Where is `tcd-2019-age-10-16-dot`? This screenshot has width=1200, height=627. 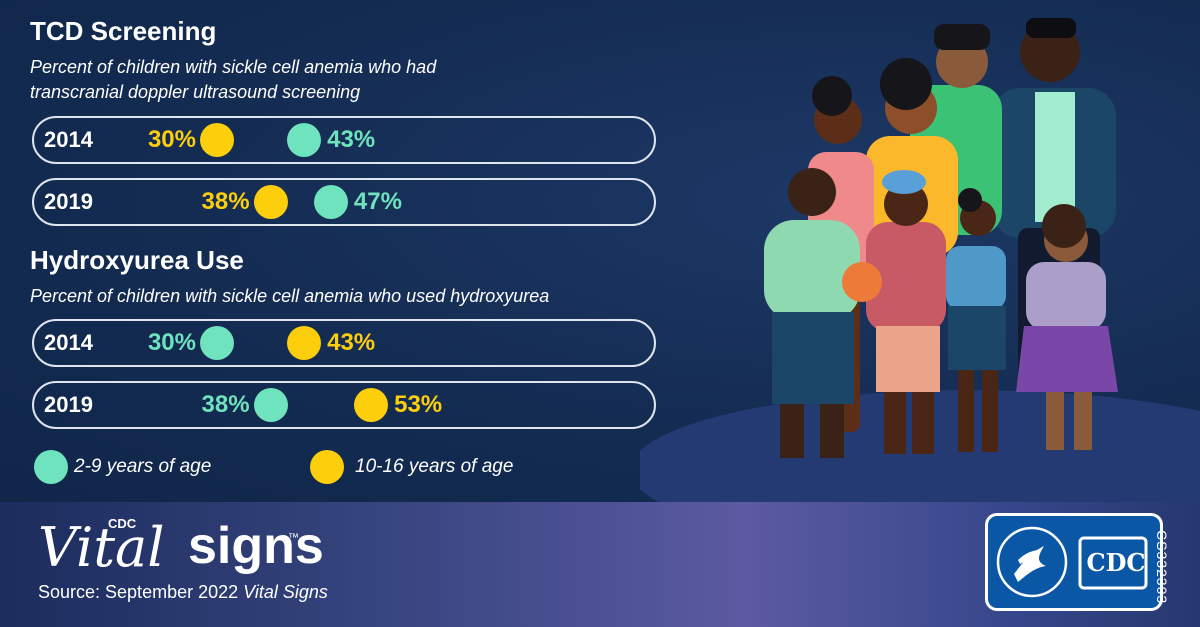 tcd-2019-age-10-16-dot is located at coordinates (270, 202).